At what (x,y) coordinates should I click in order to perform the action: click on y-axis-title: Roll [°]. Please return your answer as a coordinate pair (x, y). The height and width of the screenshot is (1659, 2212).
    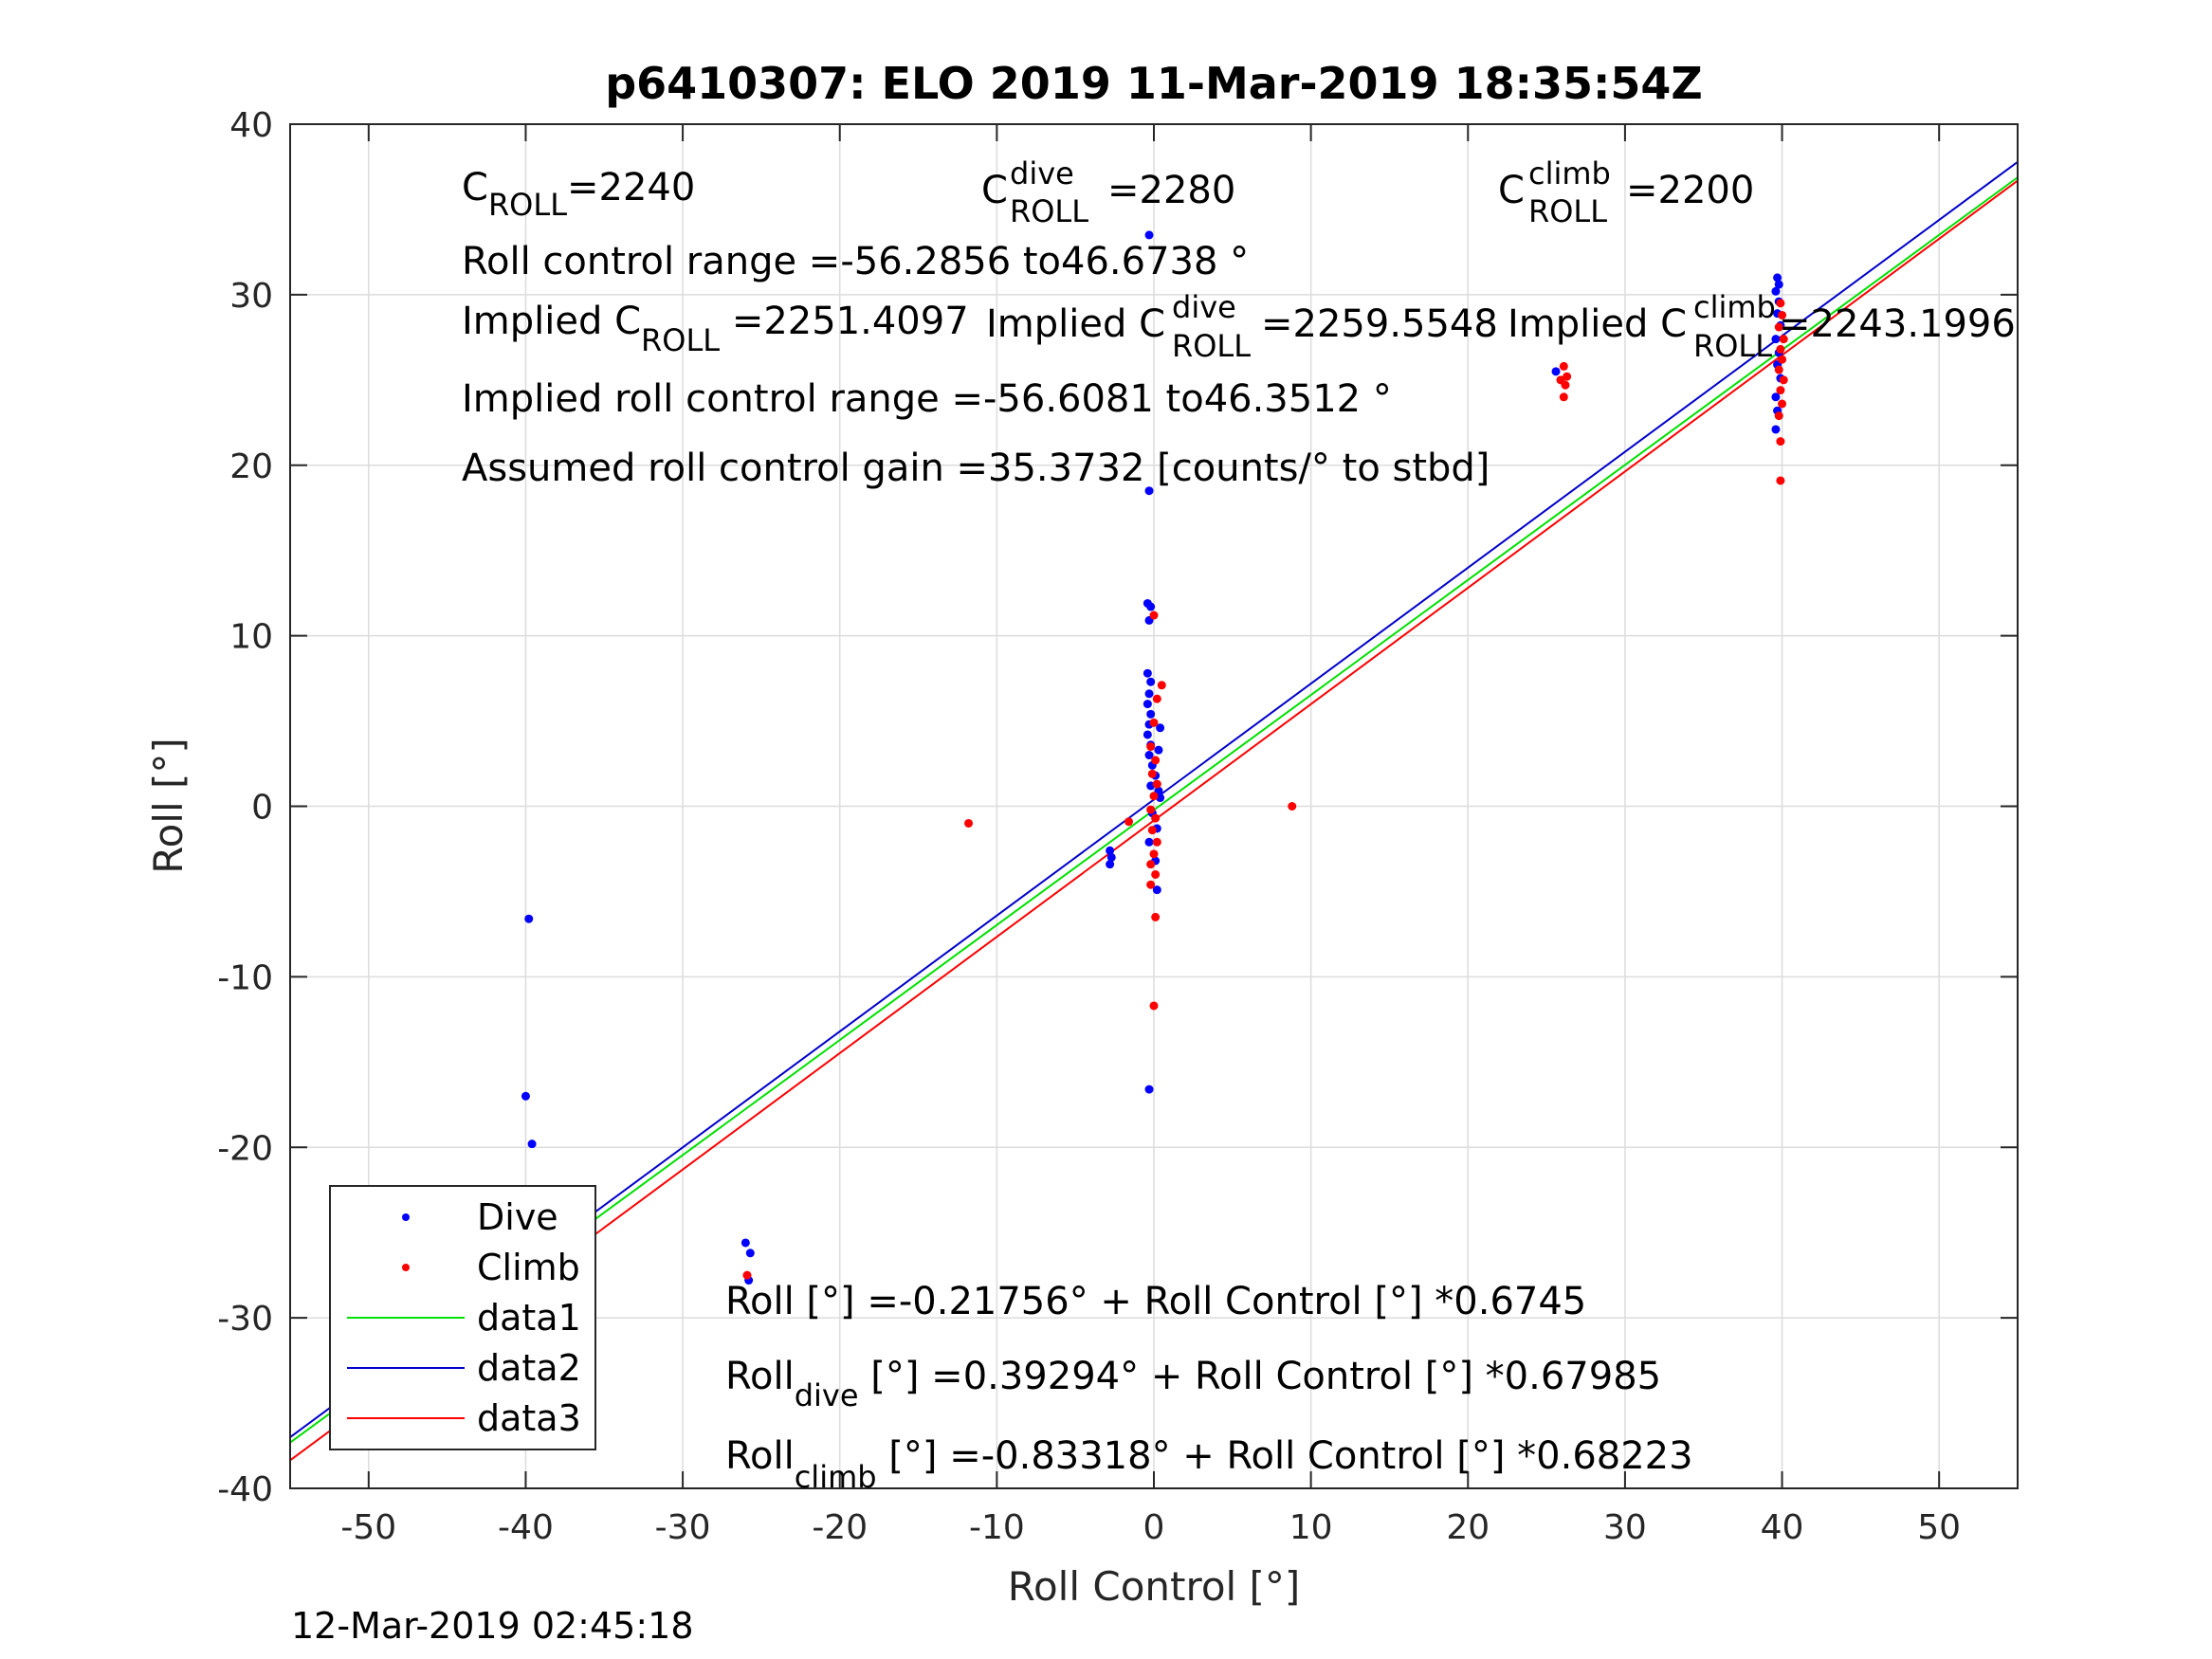
    Looking at the image, I should click on (168, 805).